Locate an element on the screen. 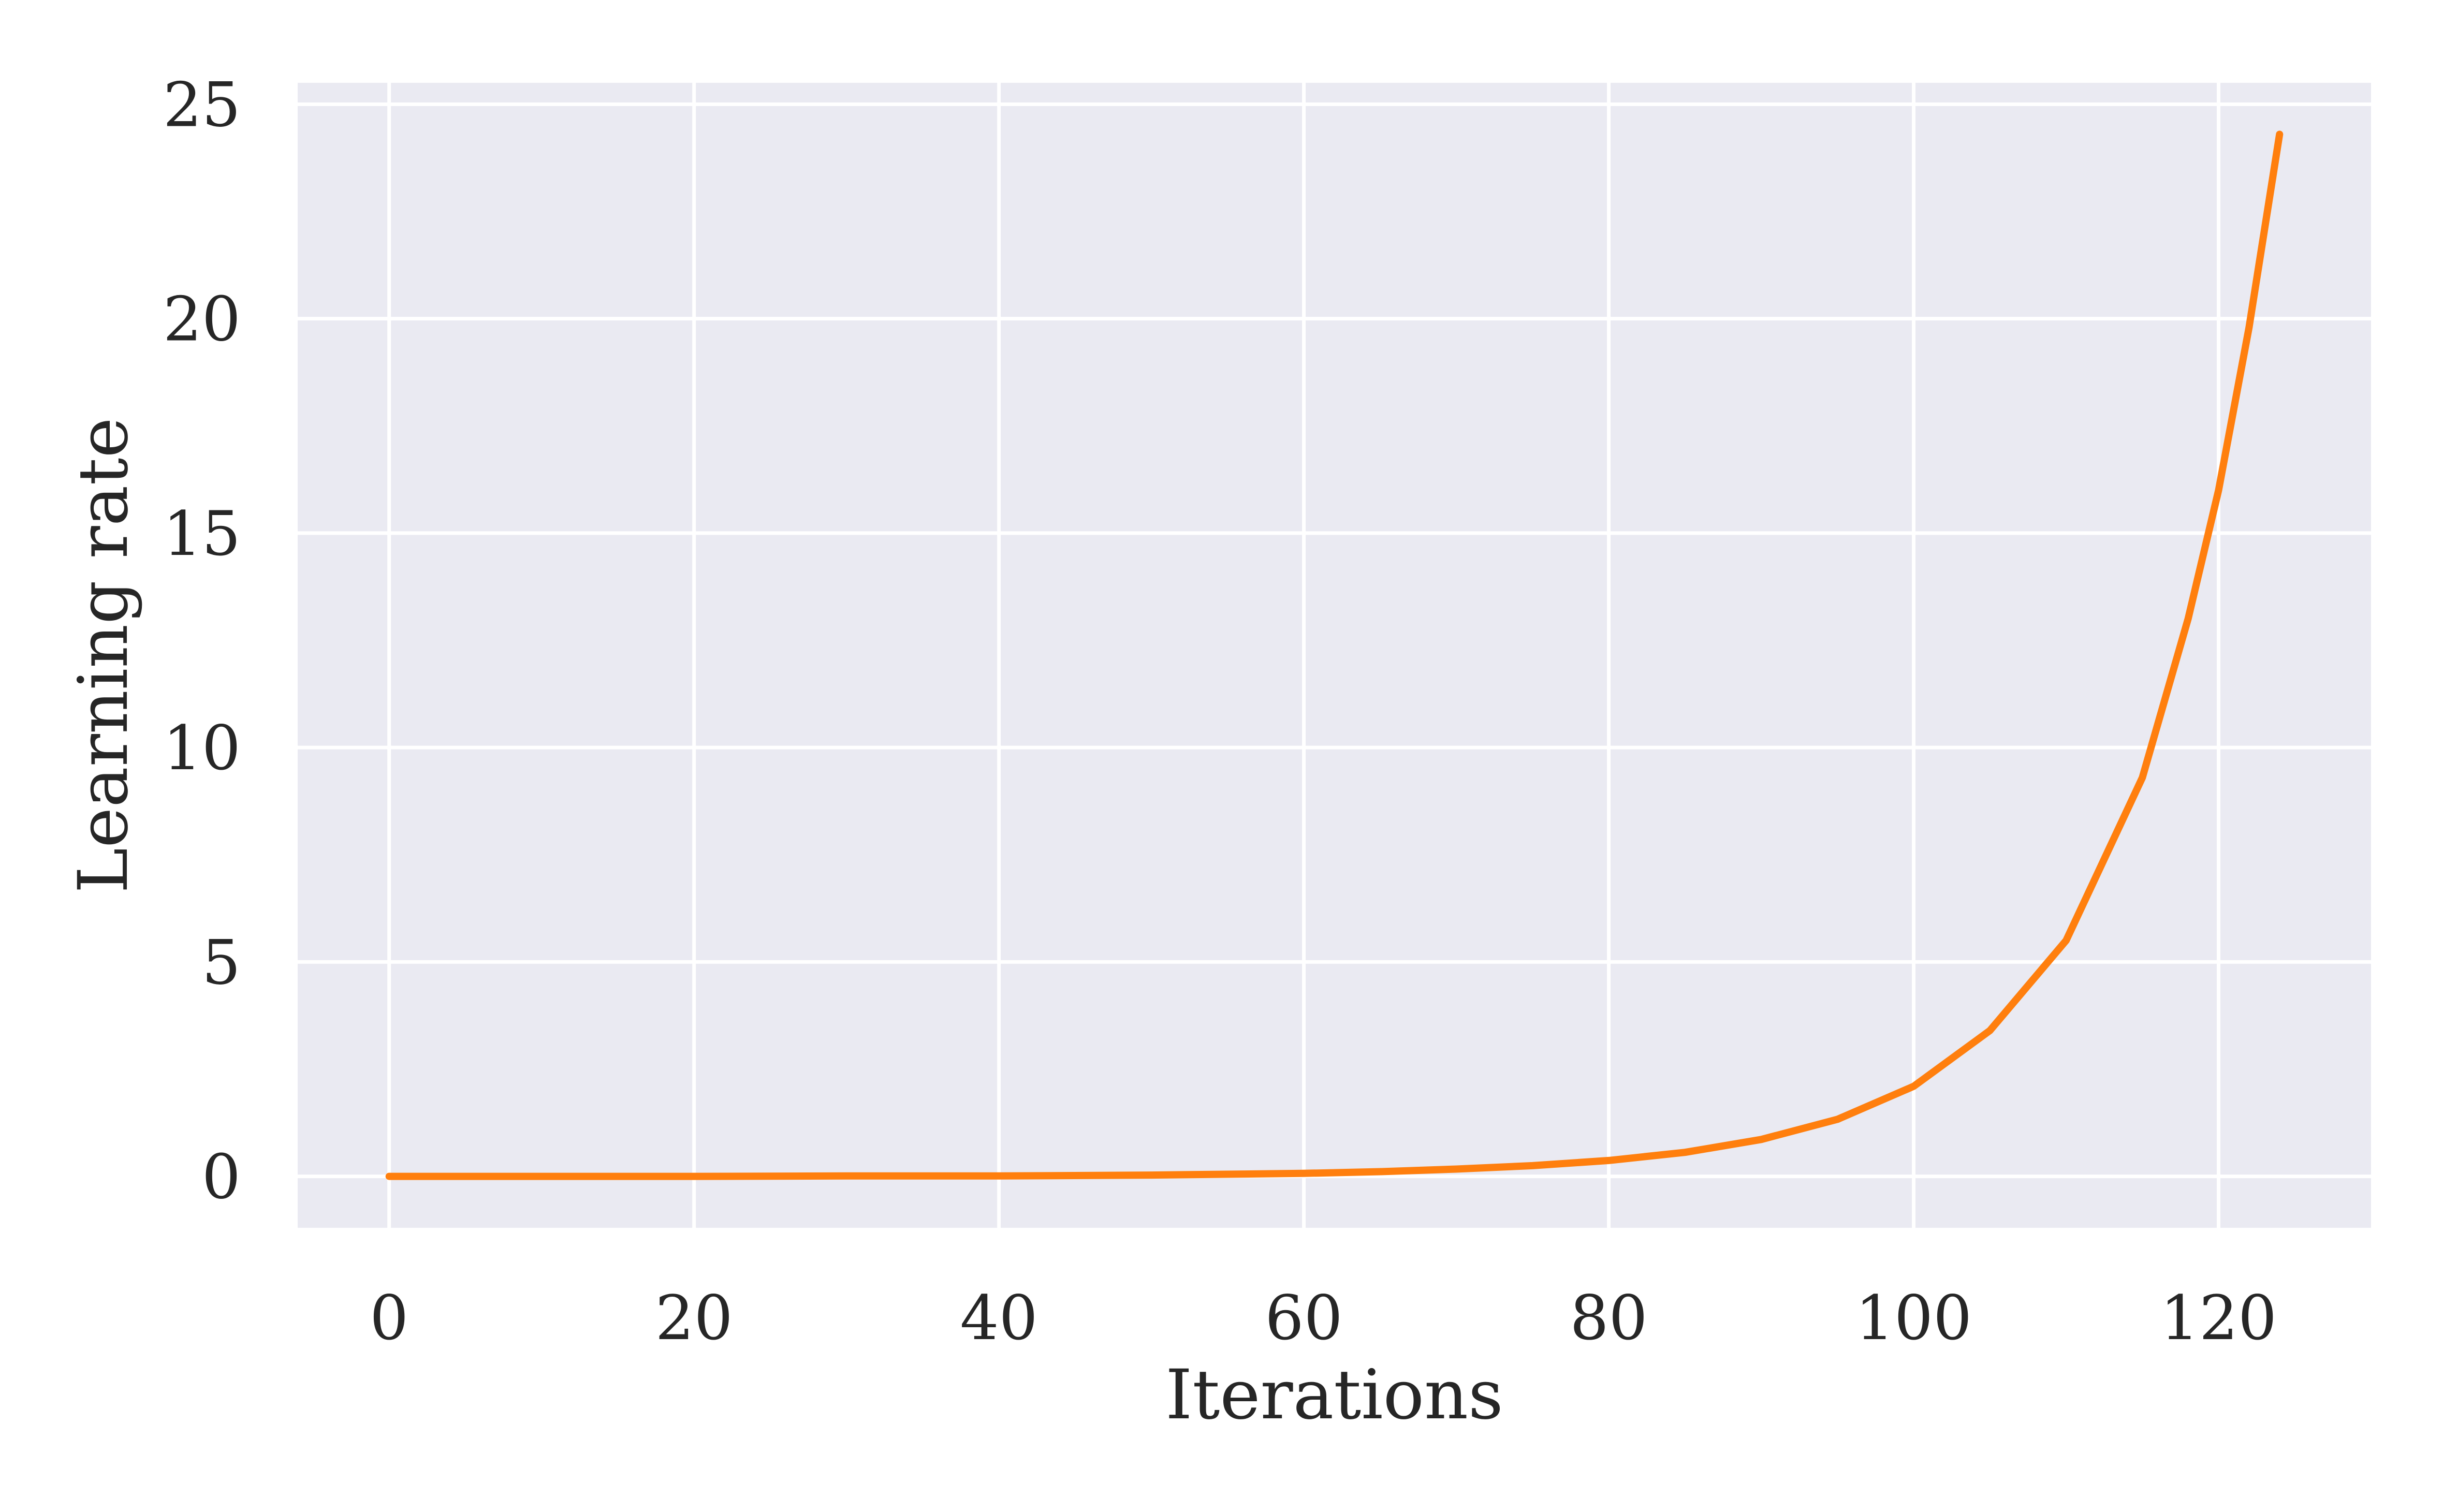 The image size is (2443, 1512). x-tick-label-2: 40 is located at coordinates (999, 1318).